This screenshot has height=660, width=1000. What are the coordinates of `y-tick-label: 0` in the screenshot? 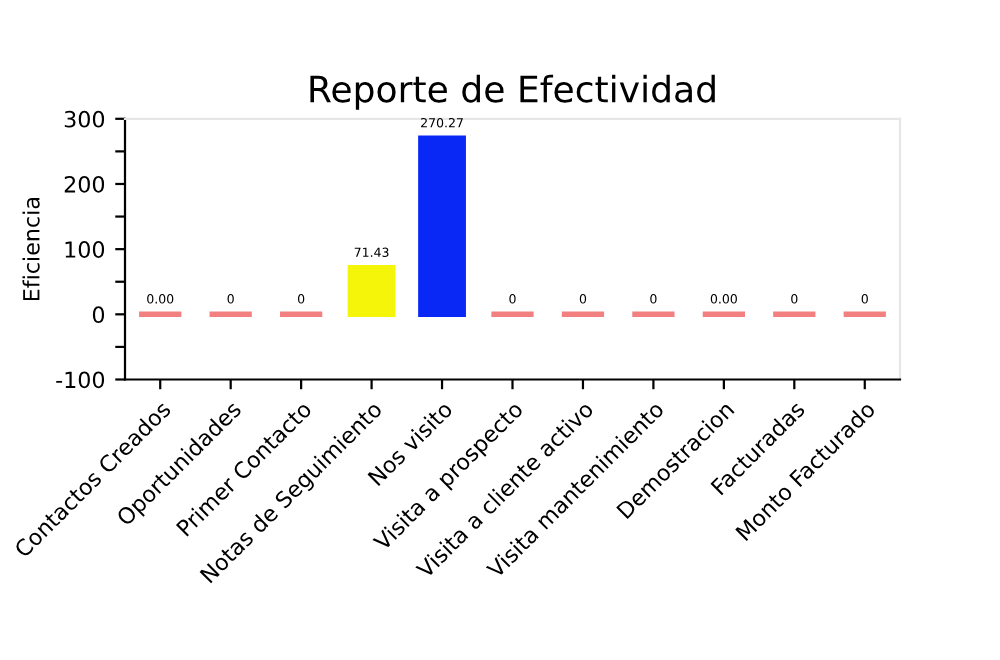 It's located at (98, 315).